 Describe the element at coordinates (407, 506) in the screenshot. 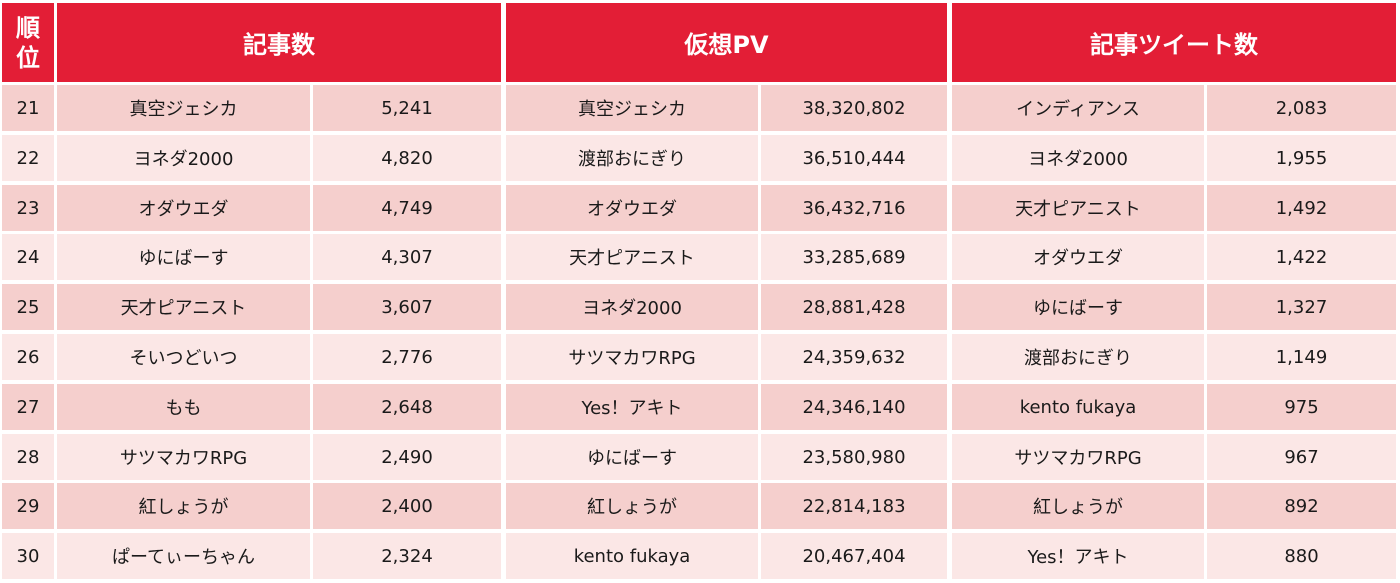

I see `cell-articles-value: 2,400` at that location.